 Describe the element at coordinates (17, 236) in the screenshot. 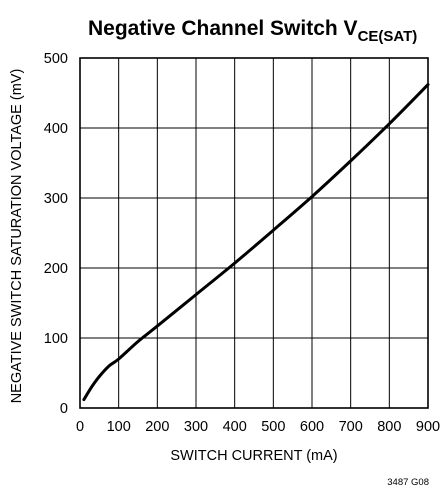

I see `y-axis-label: NEGATIVE SWITCH SATURATION VOLTAGE (mV)` at that location.